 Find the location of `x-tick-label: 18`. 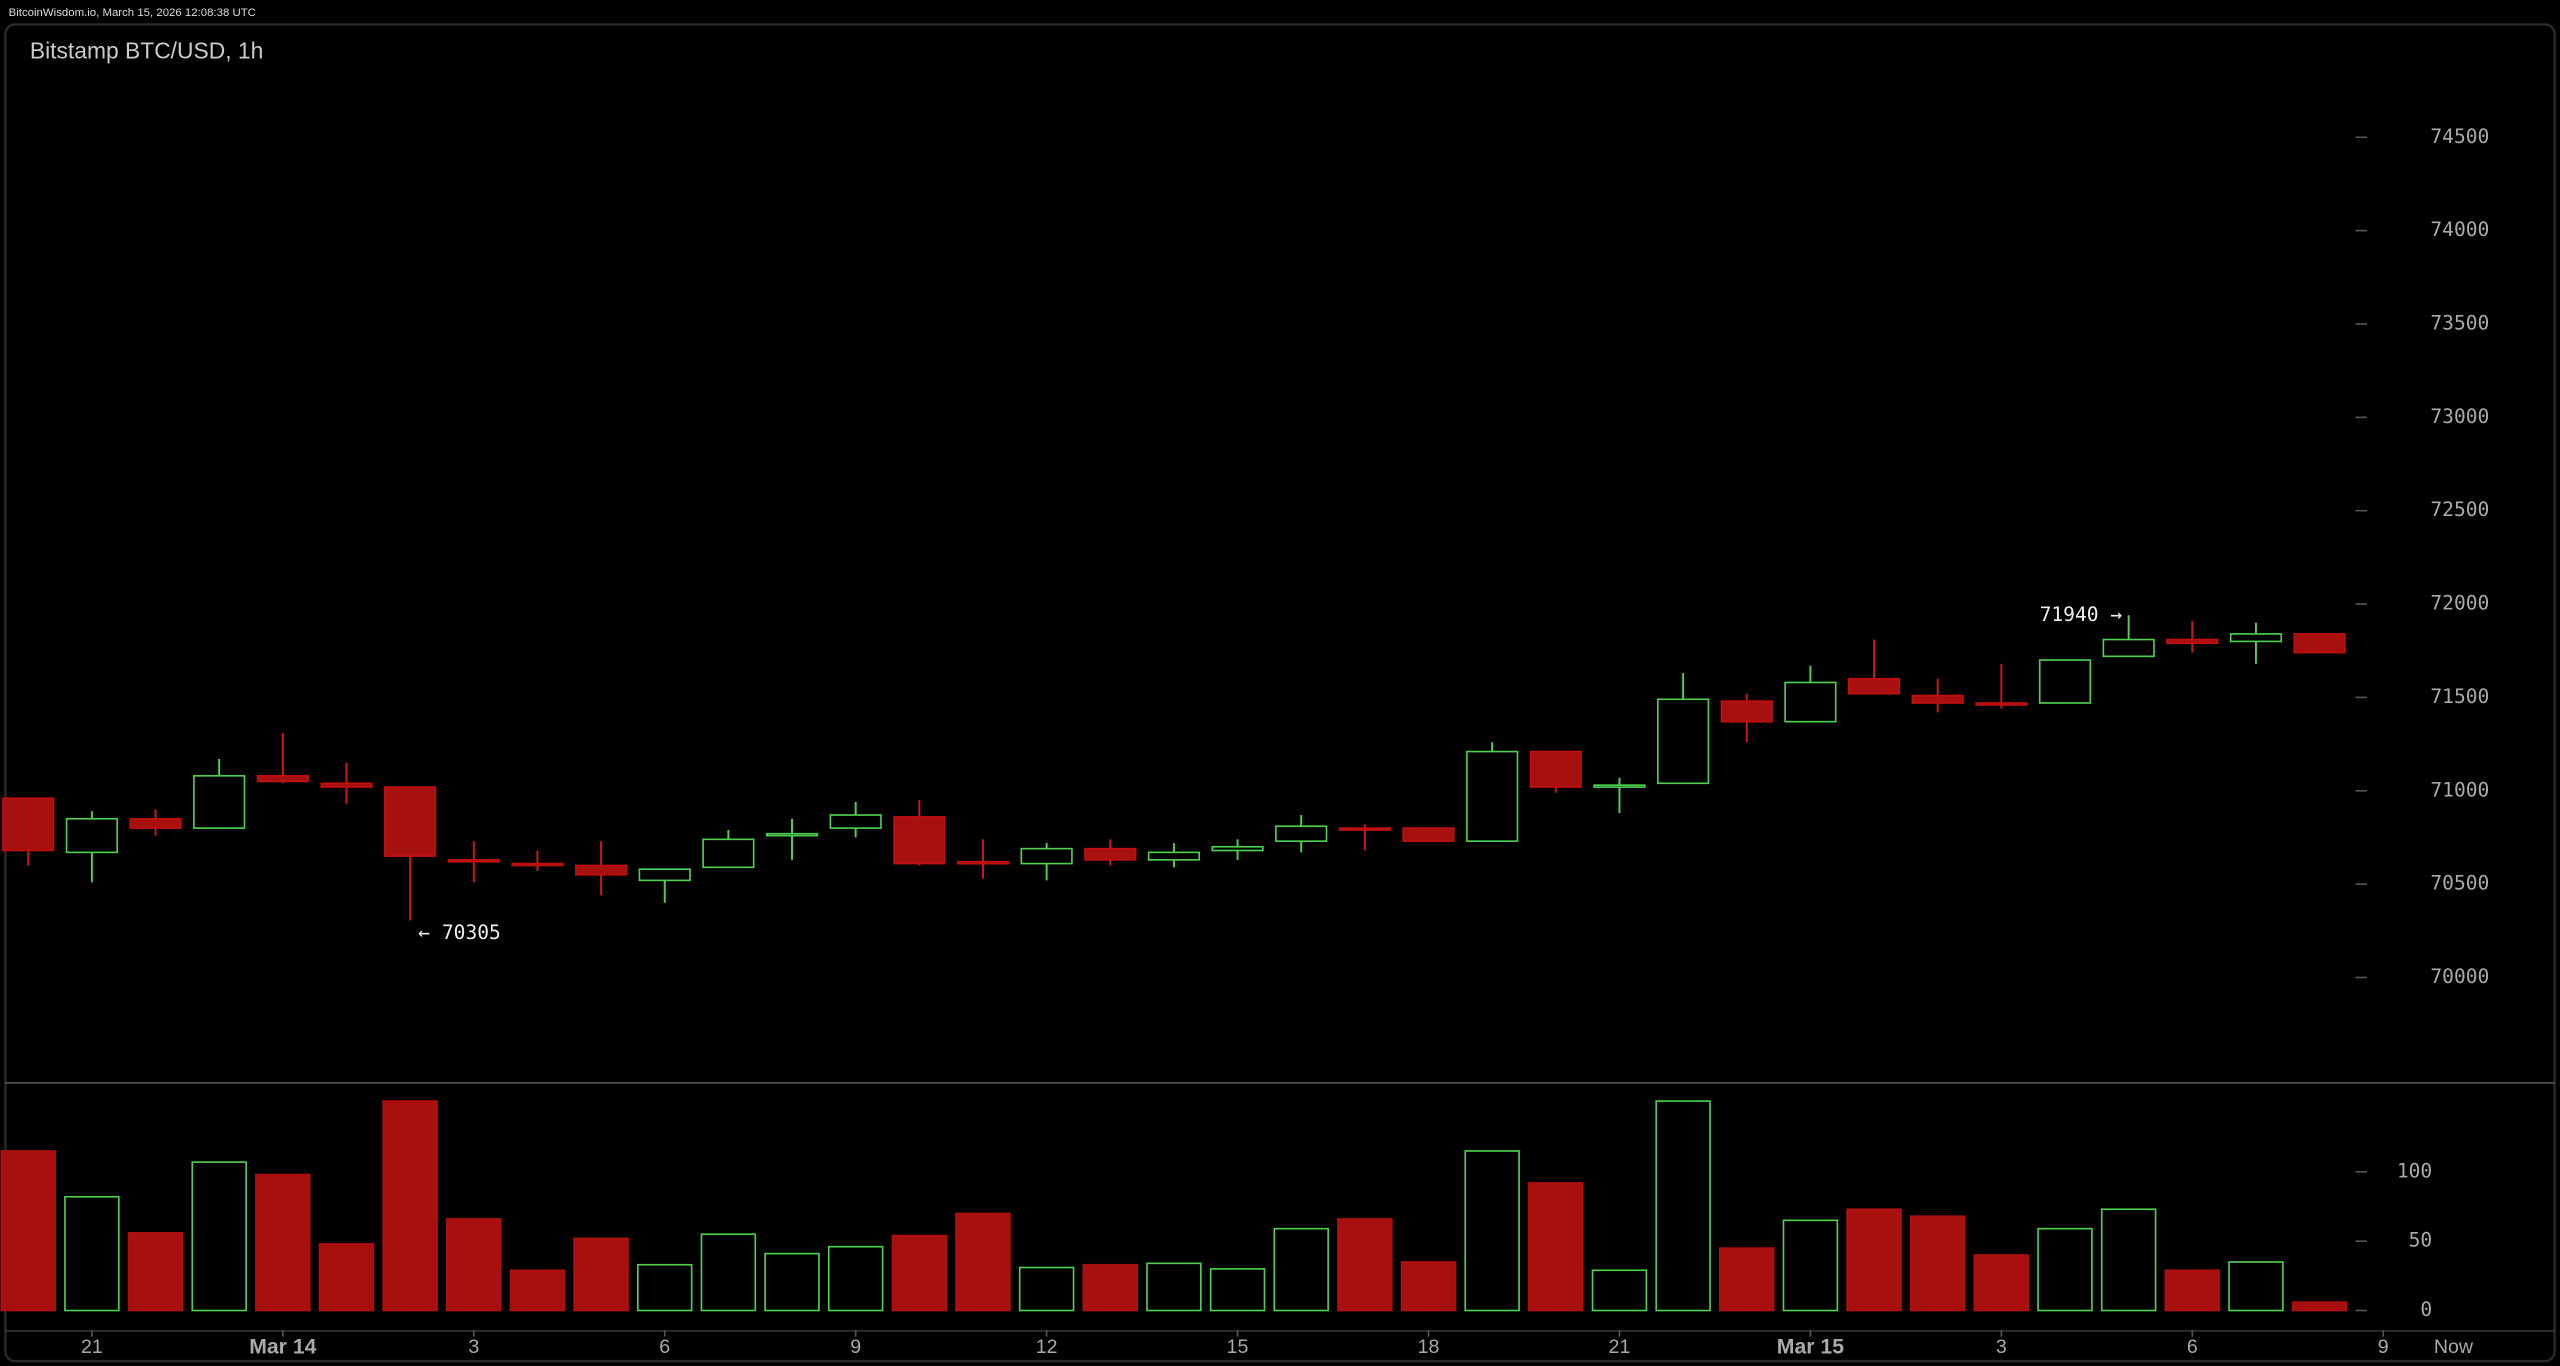

x-tick-label: 18 is located at coordinates (1429, 1347).